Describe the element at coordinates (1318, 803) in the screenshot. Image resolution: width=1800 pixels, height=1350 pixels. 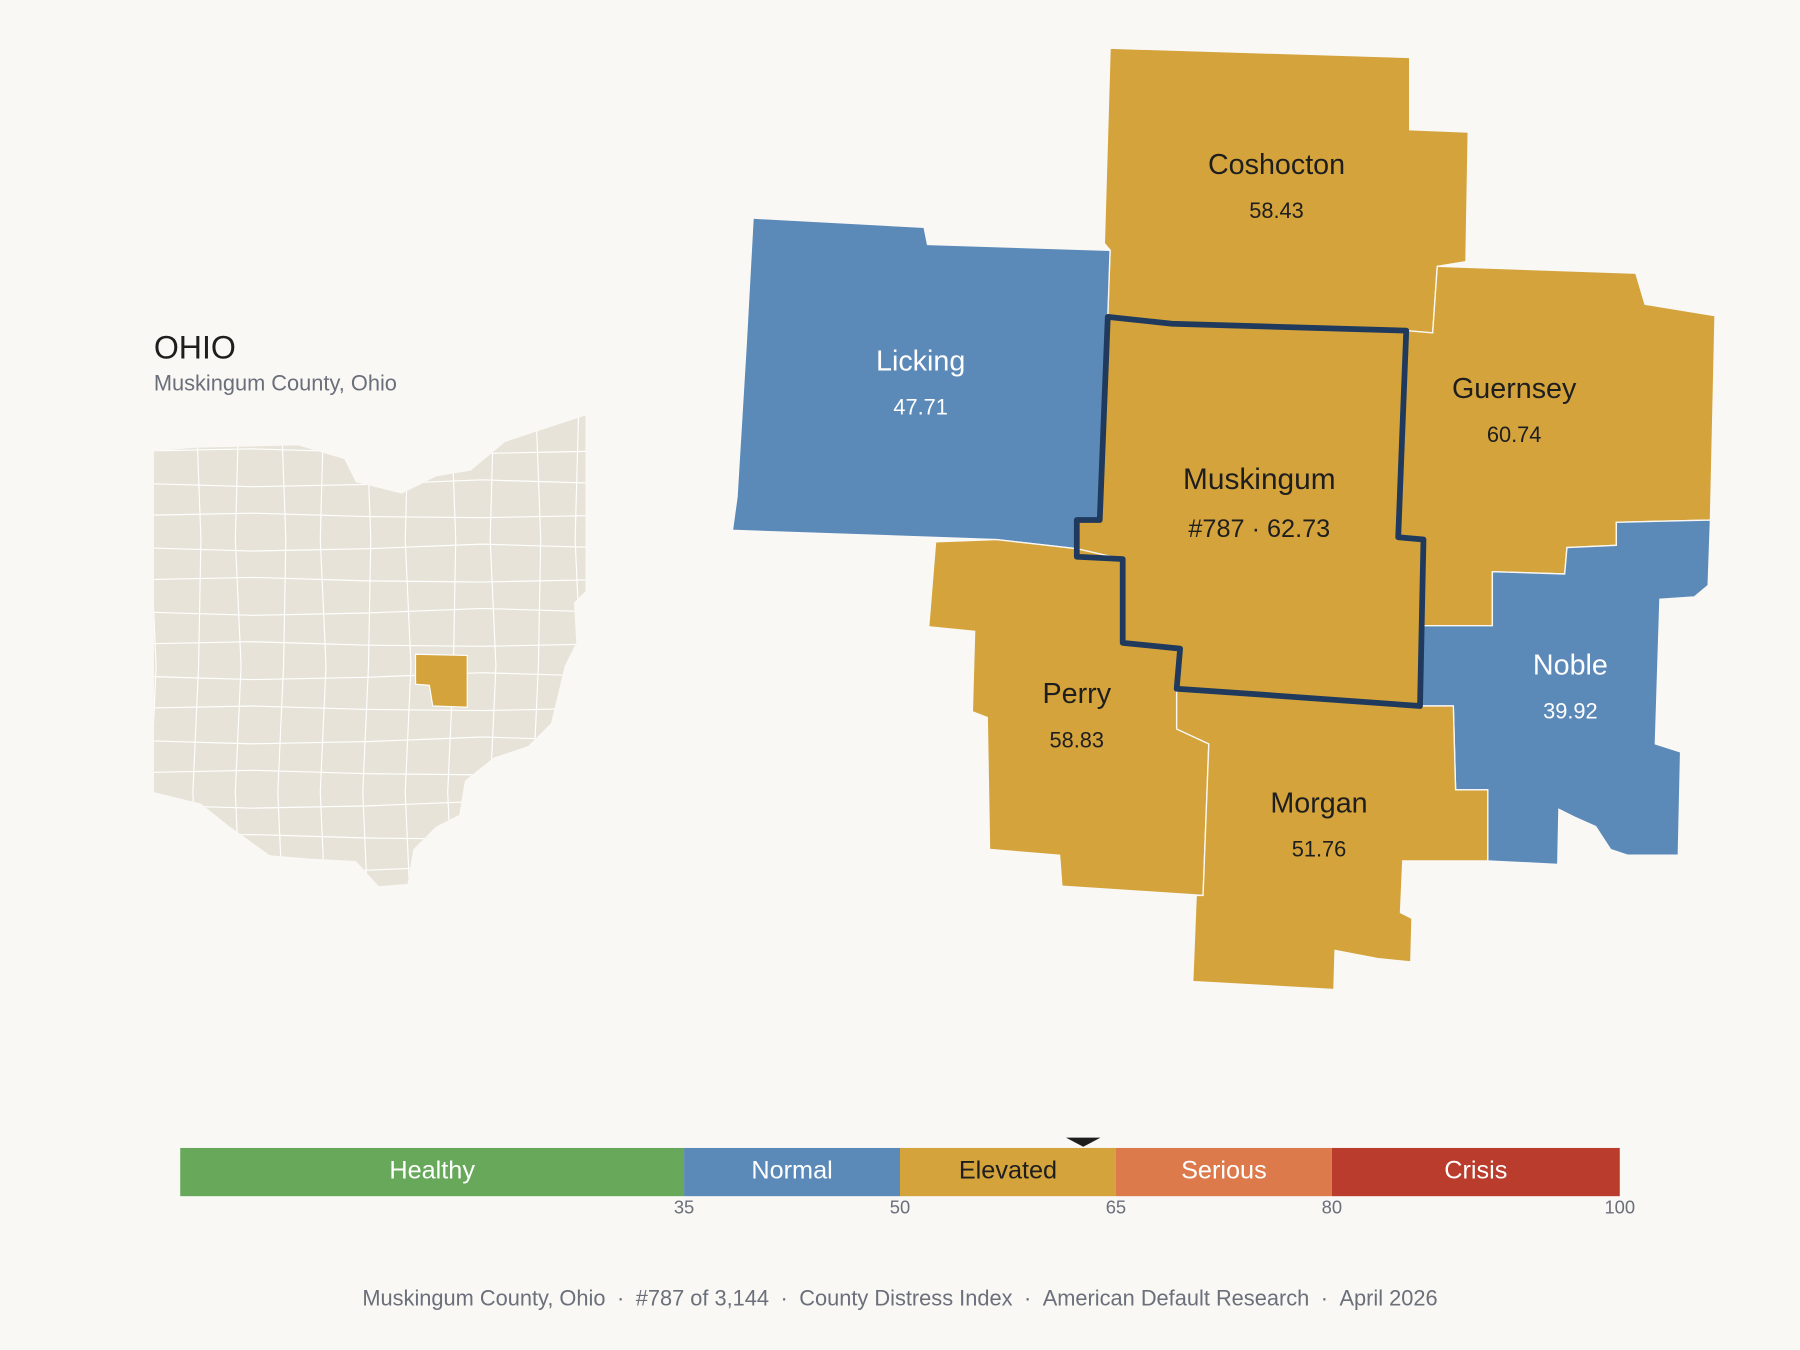
I see `county-name: Morgan` at that location.